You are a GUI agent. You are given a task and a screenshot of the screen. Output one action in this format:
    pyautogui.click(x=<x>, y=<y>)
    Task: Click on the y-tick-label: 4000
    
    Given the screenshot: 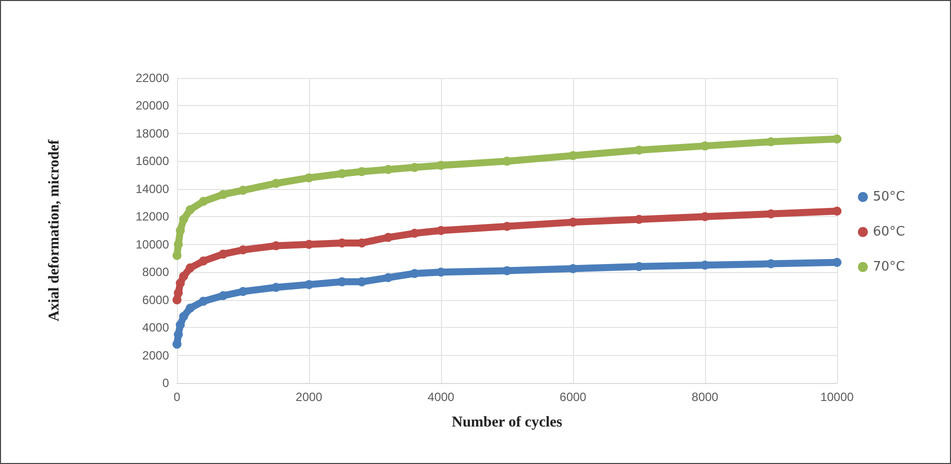 What is the action you would take?
    pyautogui.click(x=156, y=327)
    